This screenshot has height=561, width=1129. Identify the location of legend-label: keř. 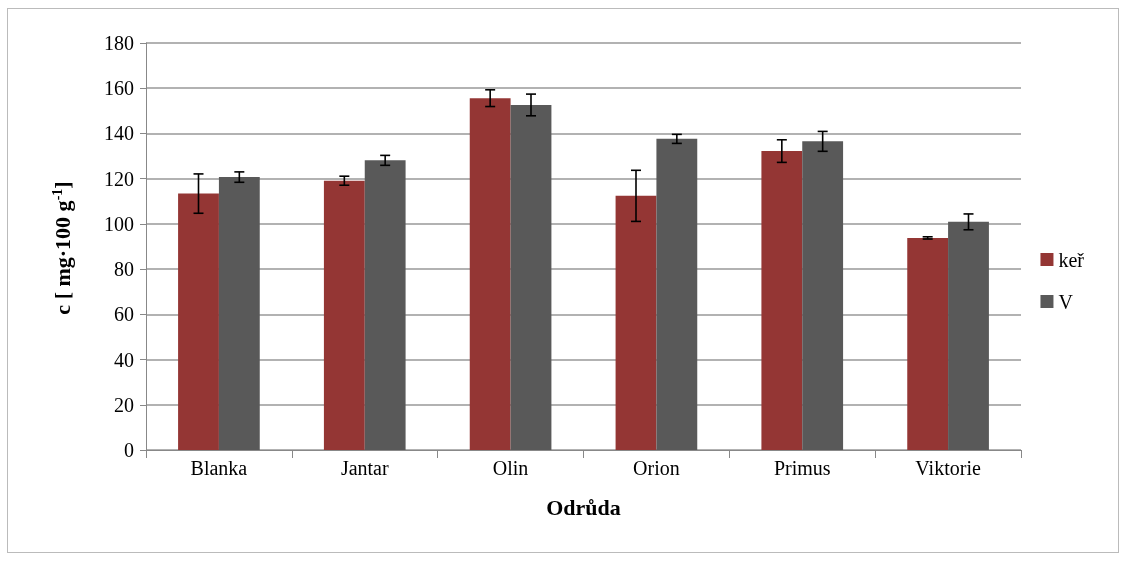
(1071, 259).